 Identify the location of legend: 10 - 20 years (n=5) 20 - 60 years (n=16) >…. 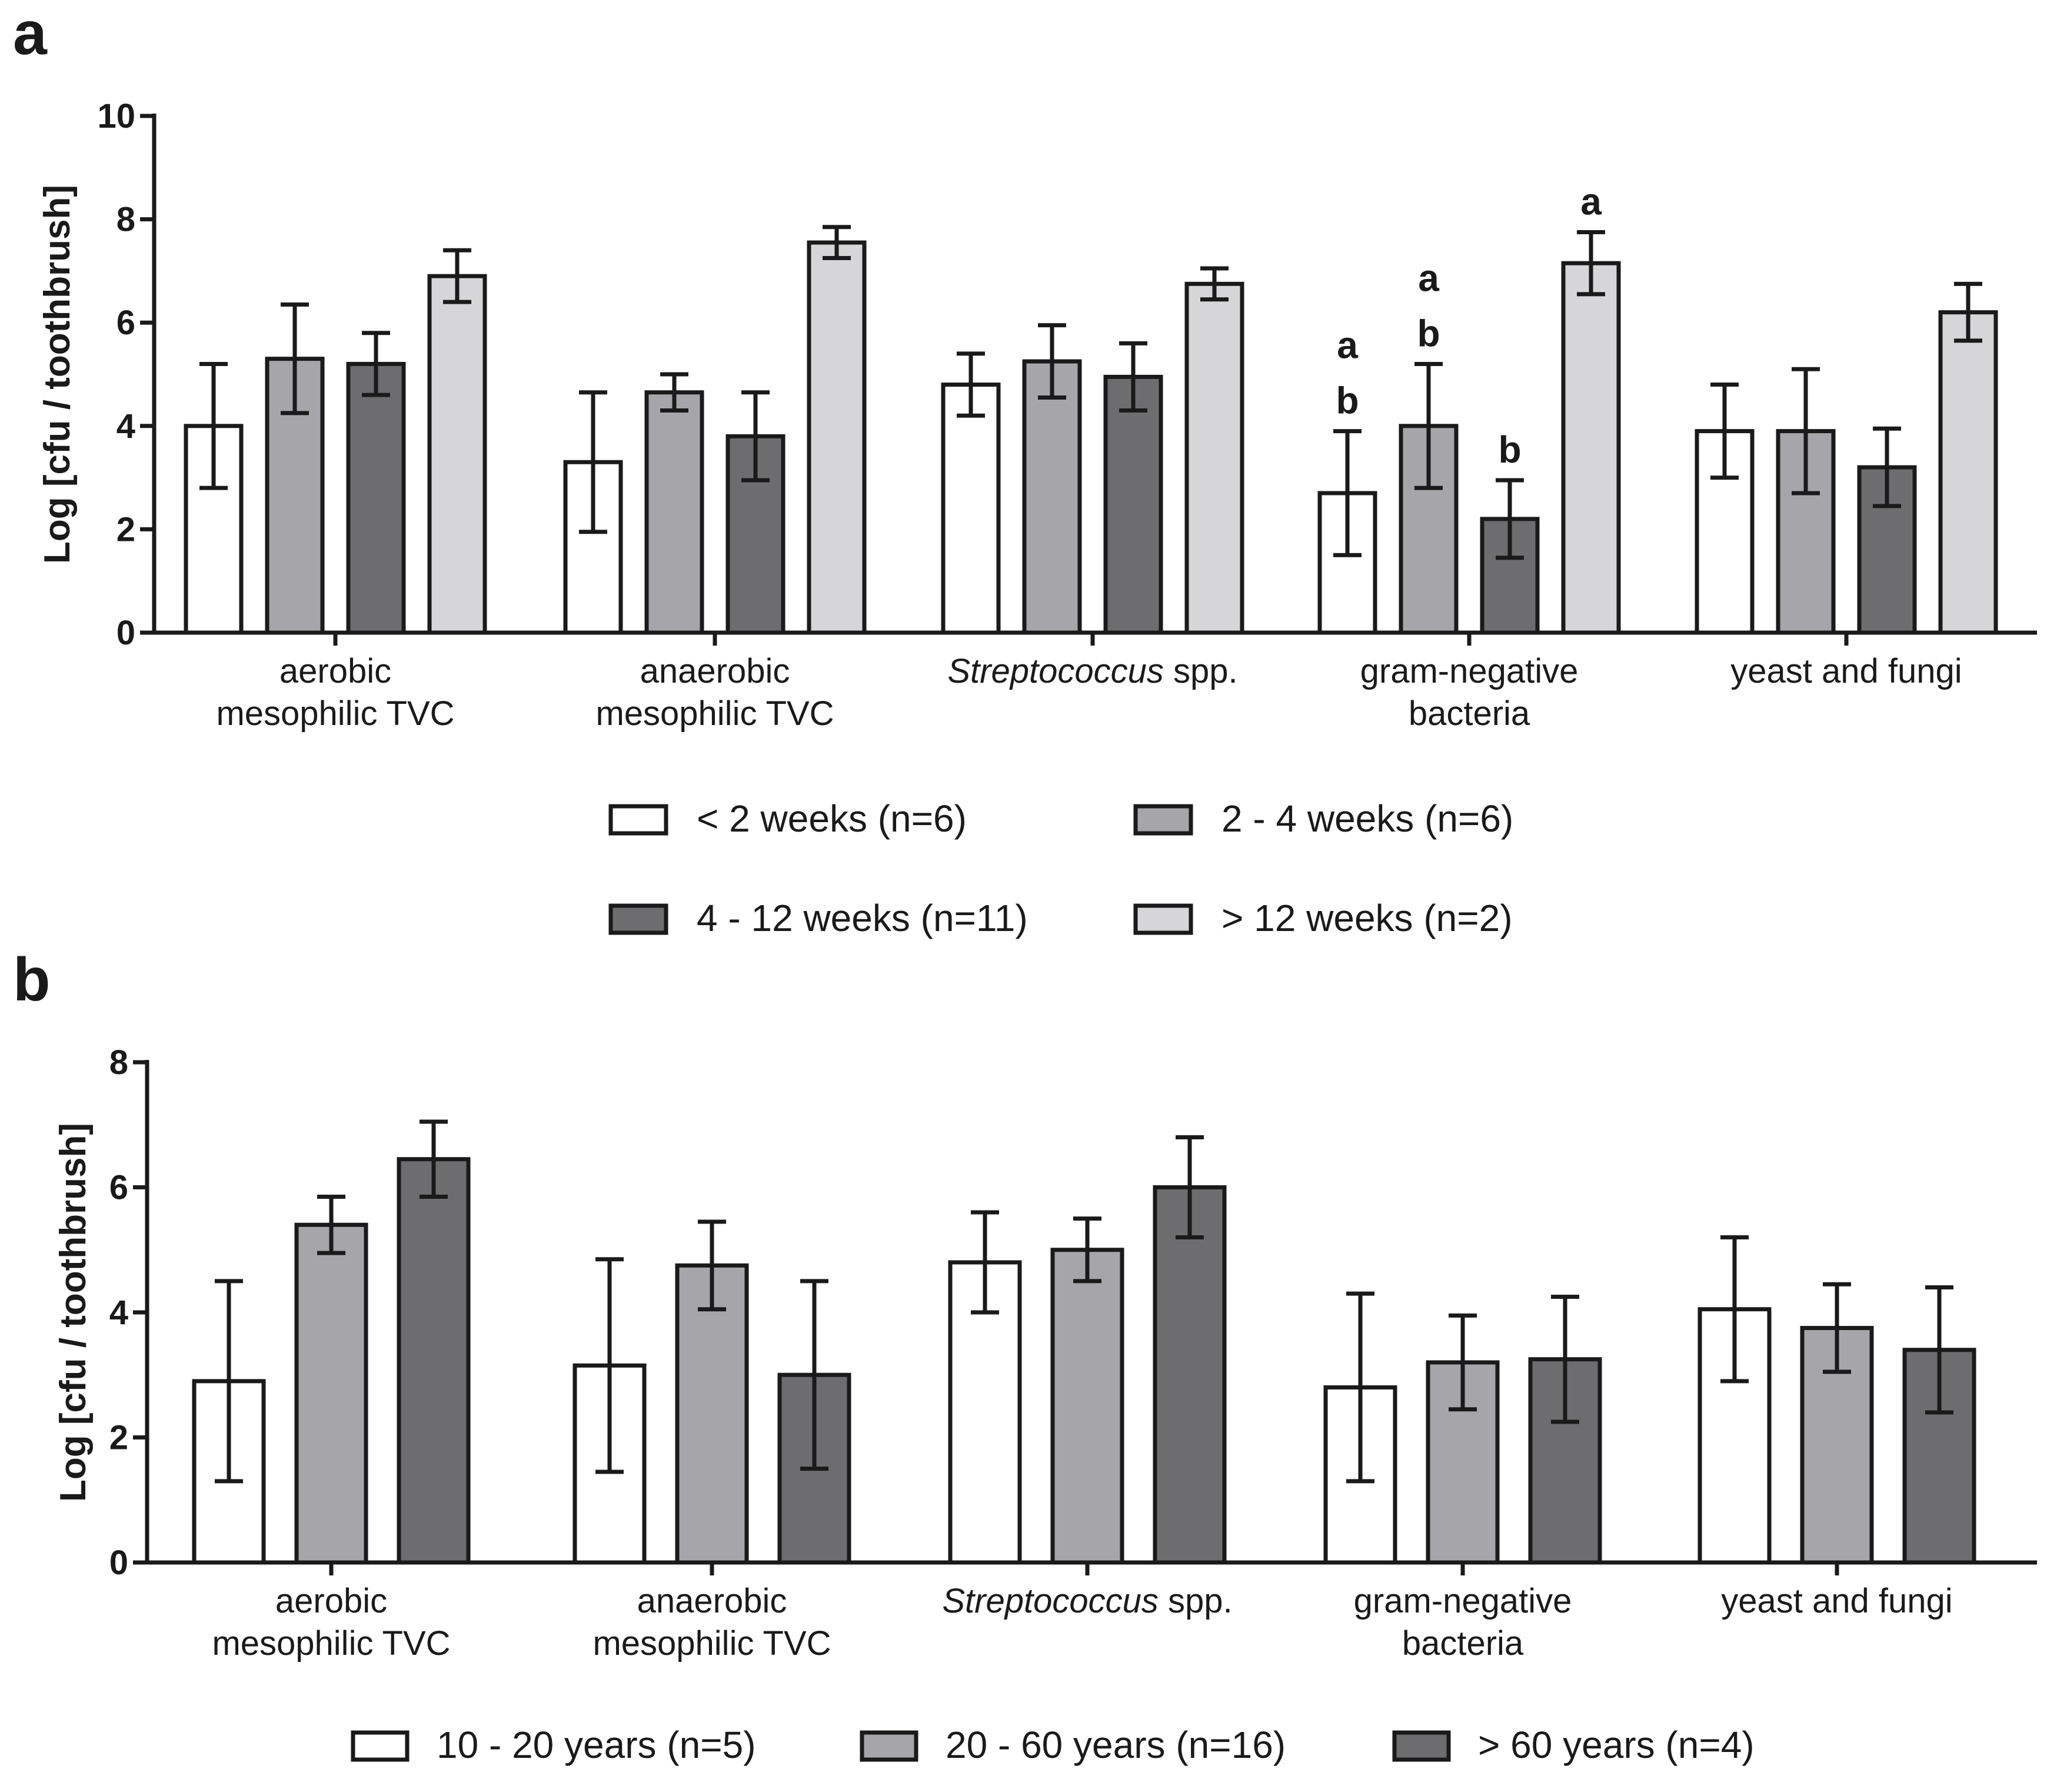
(1053, 1745).